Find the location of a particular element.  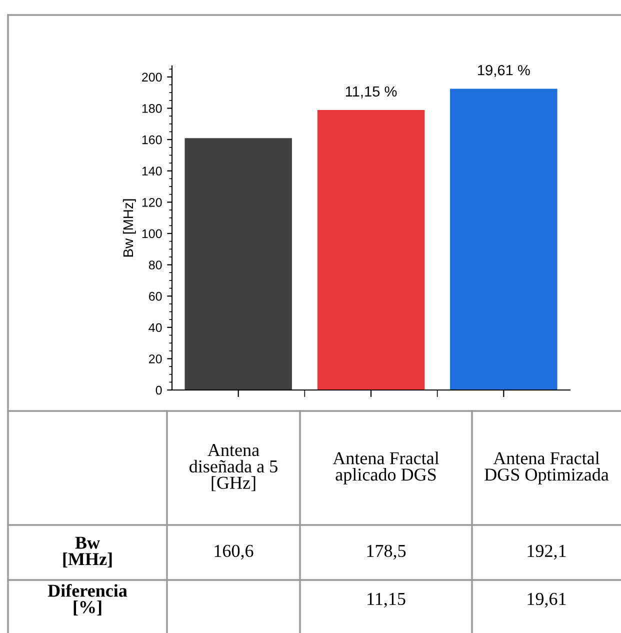

data-label: 178,5 is located at coordinates (386, 552).